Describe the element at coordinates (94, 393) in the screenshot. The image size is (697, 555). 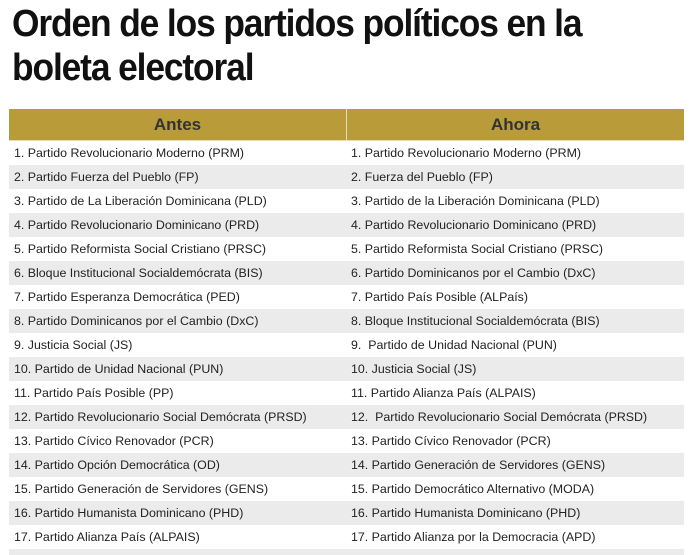
I see `cell-before: 11. Partido País Posible (PP)` at that location.